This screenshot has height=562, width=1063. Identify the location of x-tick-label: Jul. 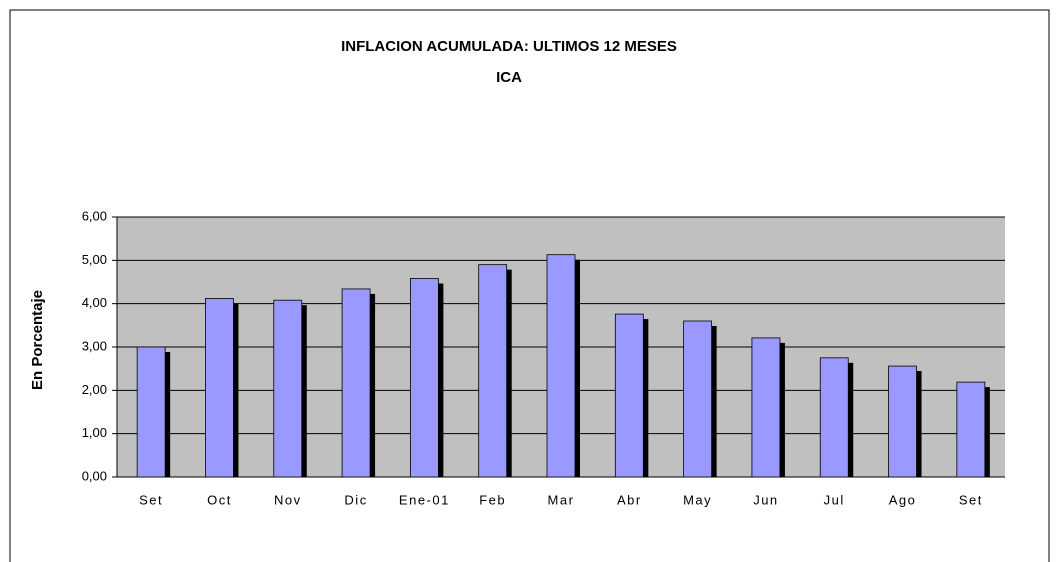
(834, 499).